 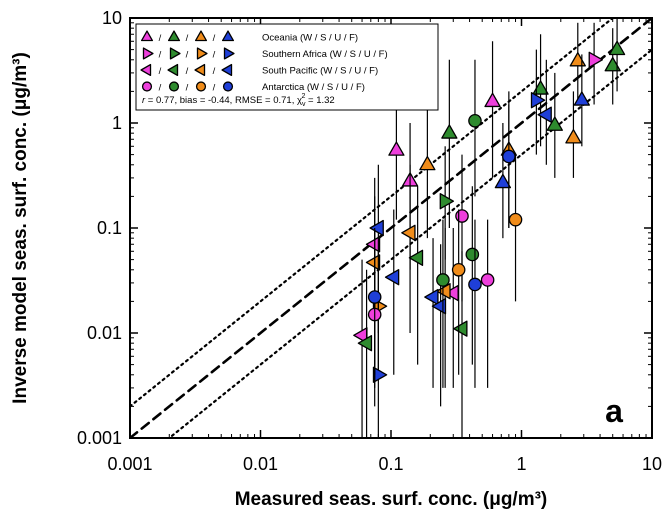 What do you see at coordinates (223, 100) in the screenshot?
I see `stats-values: = 0.77, bias = -0.44, RMSE = 0.71, χ` at bounding box center [223, 100].